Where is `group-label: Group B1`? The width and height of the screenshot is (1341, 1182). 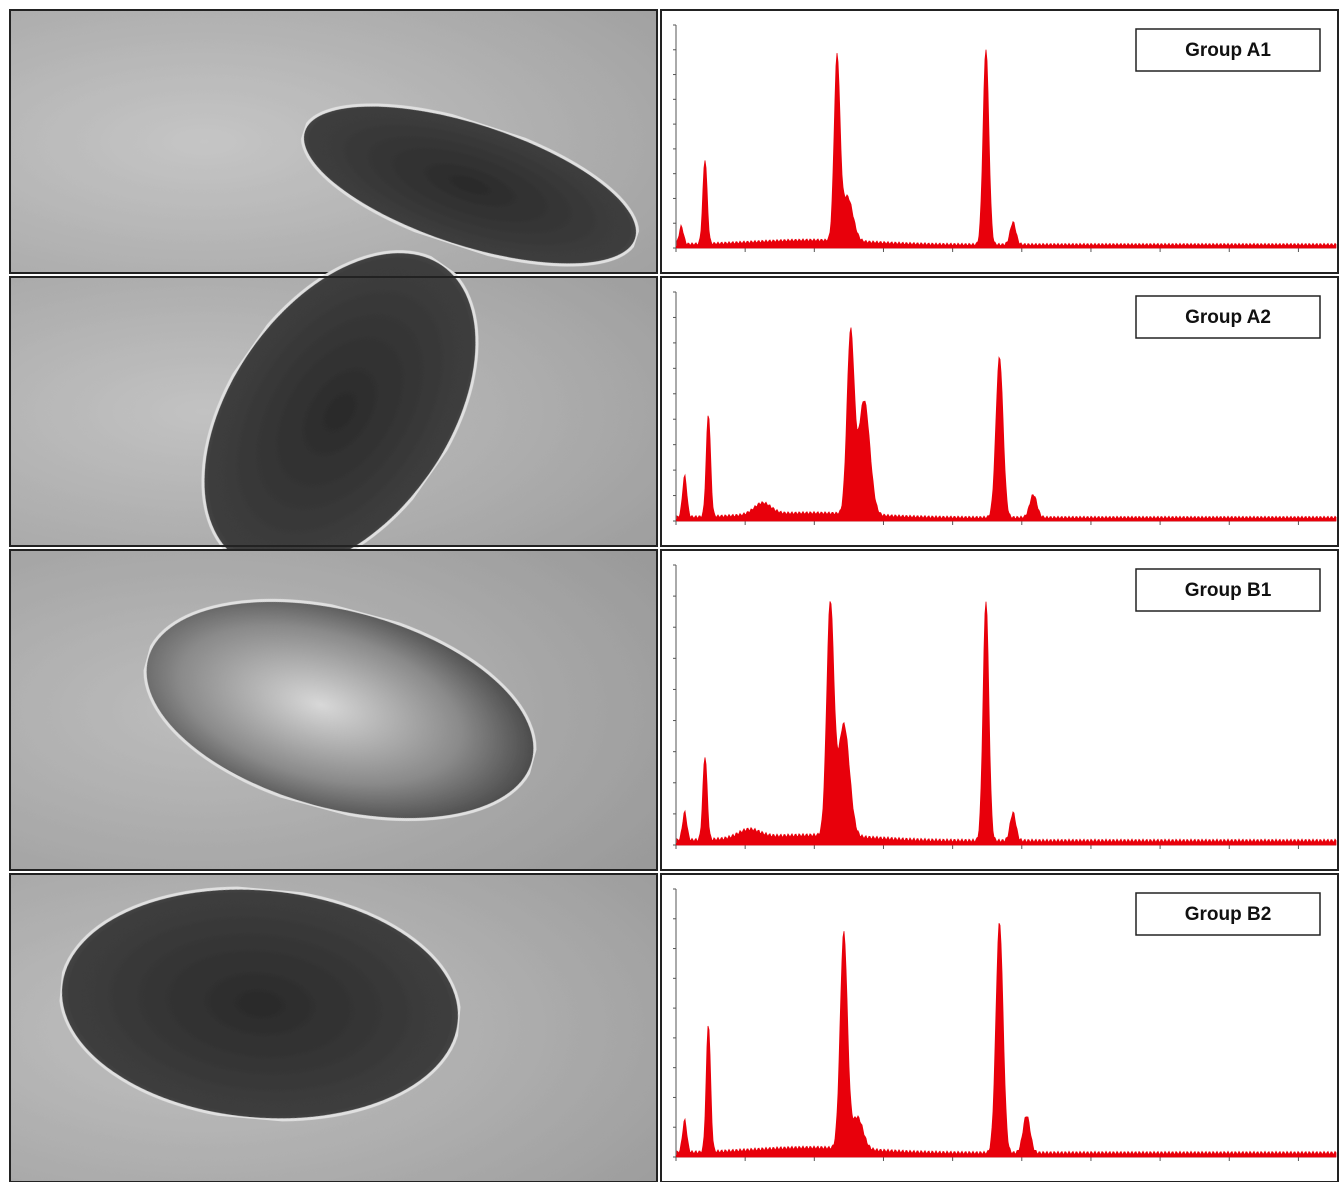 group-label: Group B1 is located at coordinates (1228, 590).